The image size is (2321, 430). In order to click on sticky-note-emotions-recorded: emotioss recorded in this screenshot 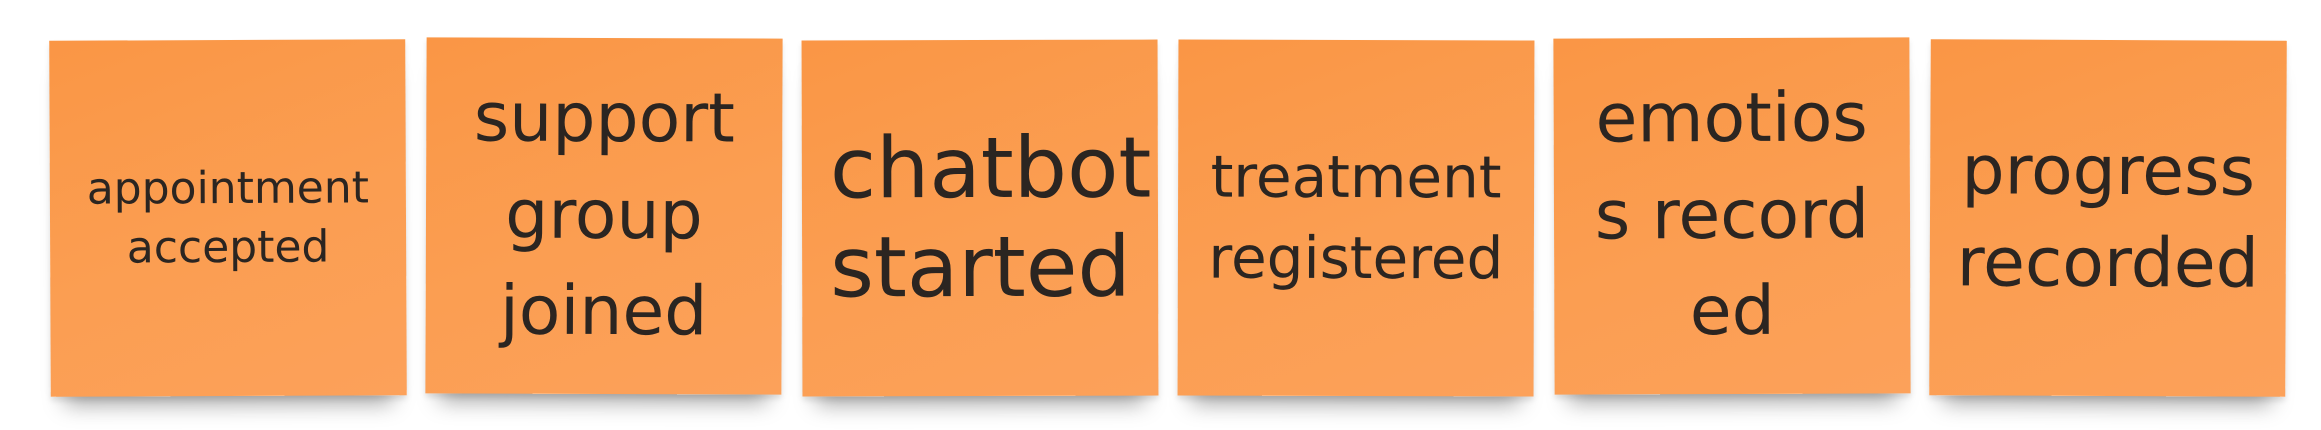, I will do `click(1732, 216)`.